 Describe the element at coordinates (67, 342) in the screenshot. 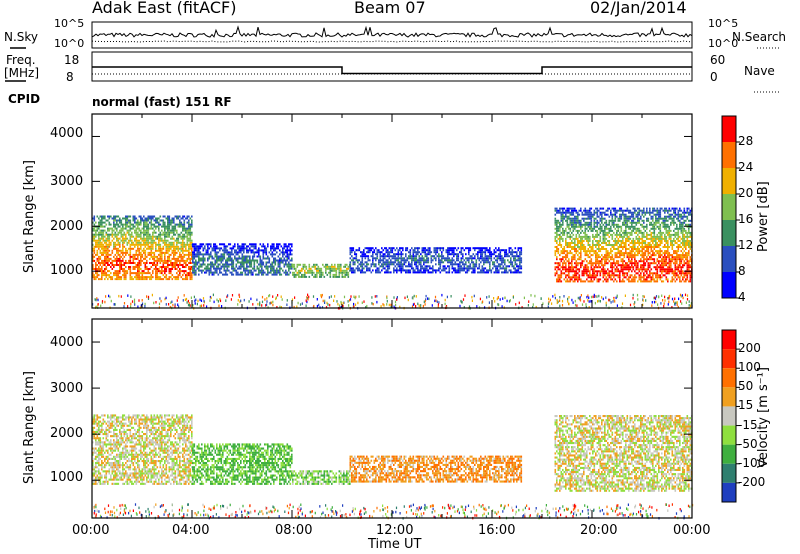

I see `velocity-ytick-4000: 4000` at that location.